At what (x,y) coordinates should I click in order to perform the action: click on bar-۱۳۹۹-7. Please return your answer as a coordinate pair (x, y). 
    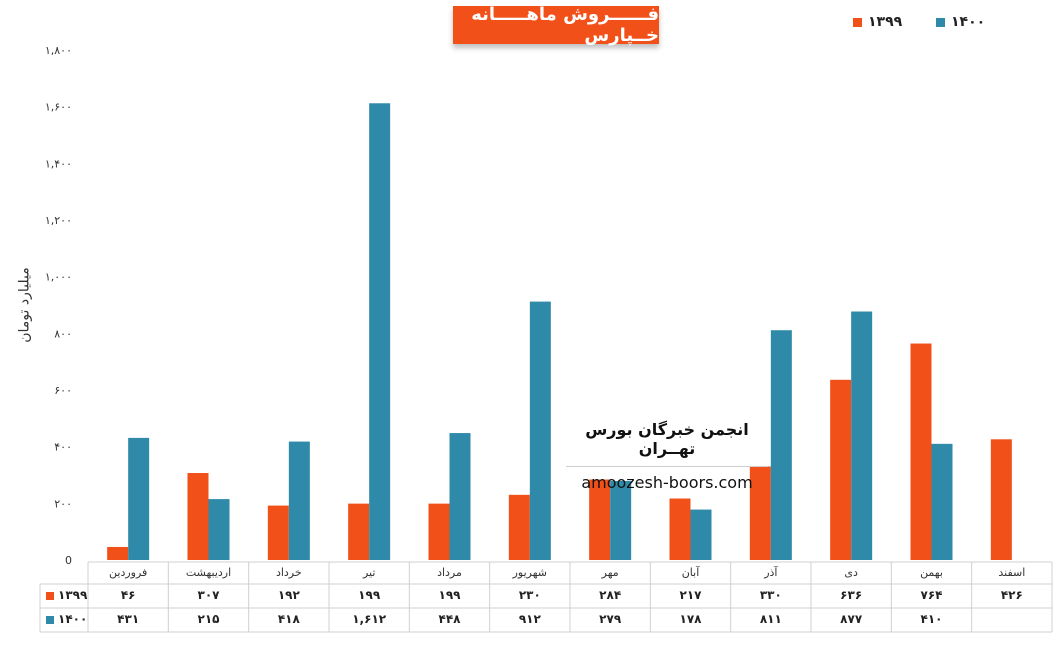
    Looking at the image, I should click on (680, 529).